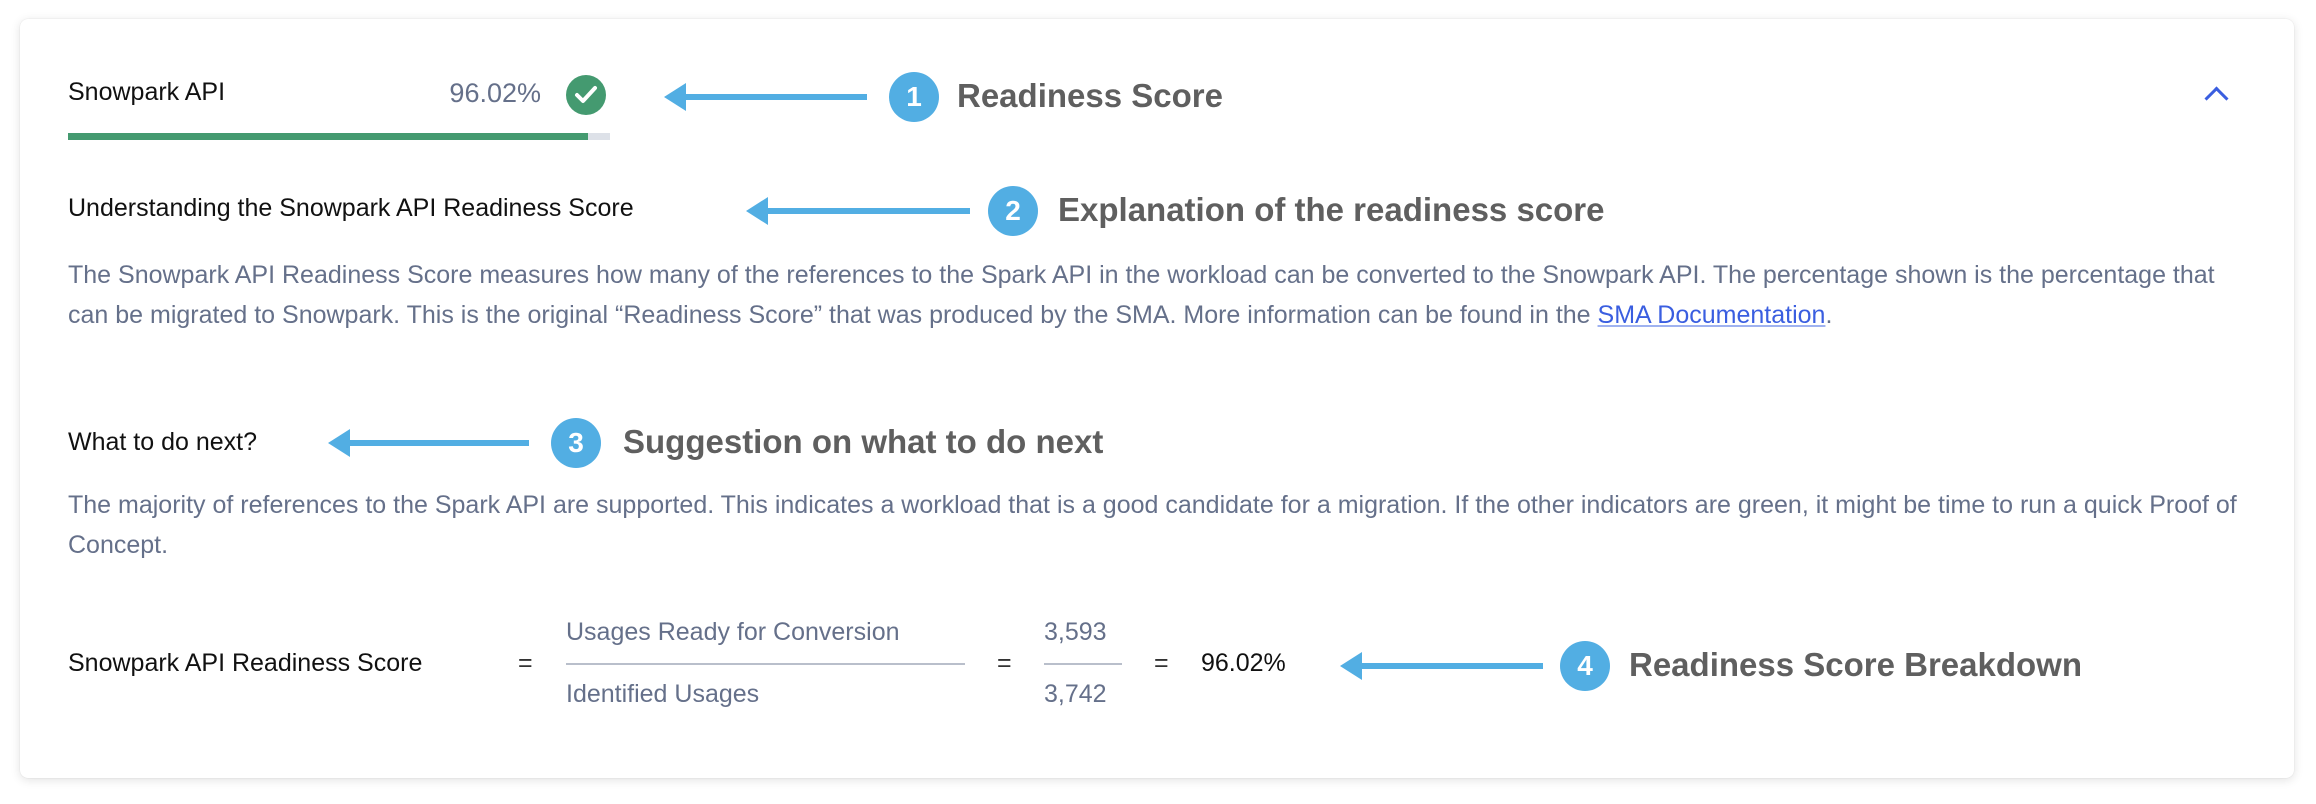 This screenshot has width=2316, height=804. Describe the element at coordinates (1829, 315) in the screenshot. I see `period: .` at that location.